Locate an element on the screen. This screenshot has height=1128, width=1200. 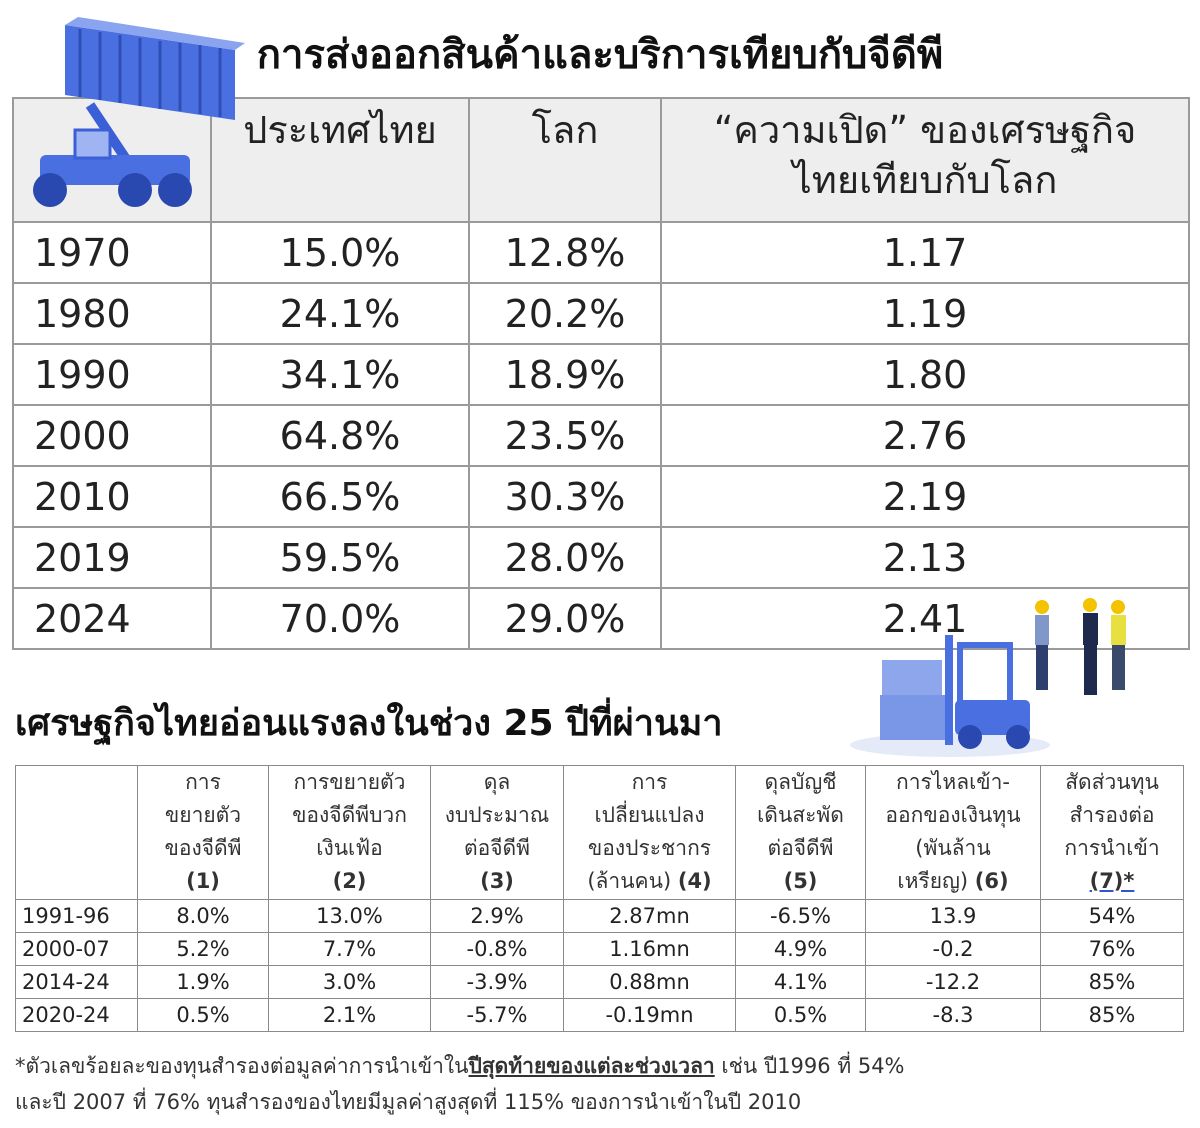
cell: 29.0% is located at coordinates (565, 618).